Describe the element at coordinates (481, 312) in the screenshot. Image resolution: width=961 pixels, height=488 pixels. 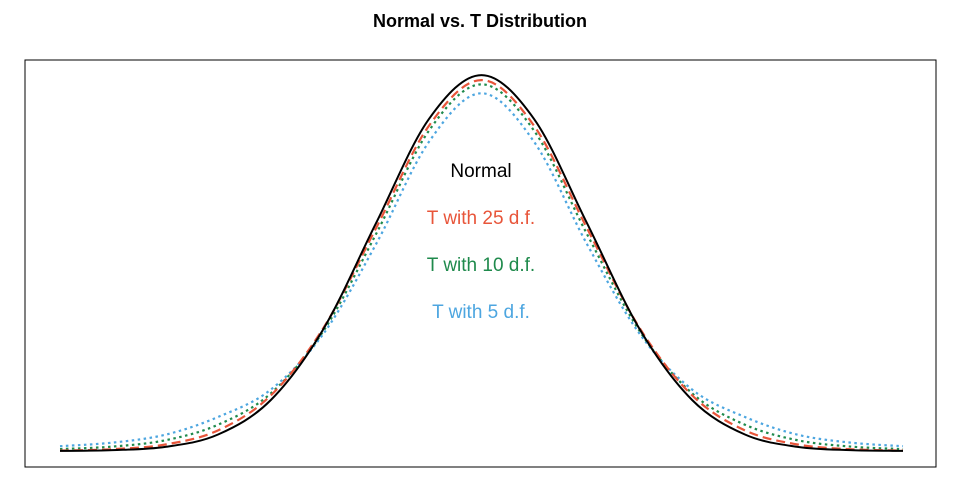
I see `series-label-t-with-5-d-f: T with 5 d.f.` at that location.